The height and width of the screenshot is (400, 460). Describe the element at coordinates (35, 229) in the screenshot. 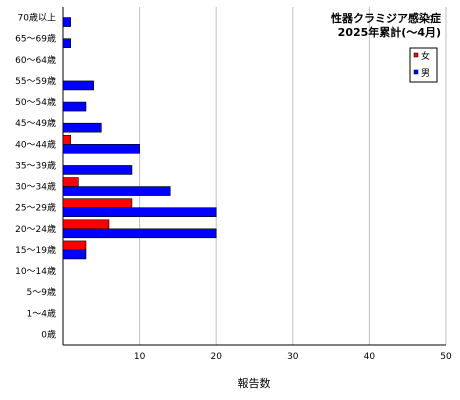

I see `y-tick-label: 20〜24歳` at that location.